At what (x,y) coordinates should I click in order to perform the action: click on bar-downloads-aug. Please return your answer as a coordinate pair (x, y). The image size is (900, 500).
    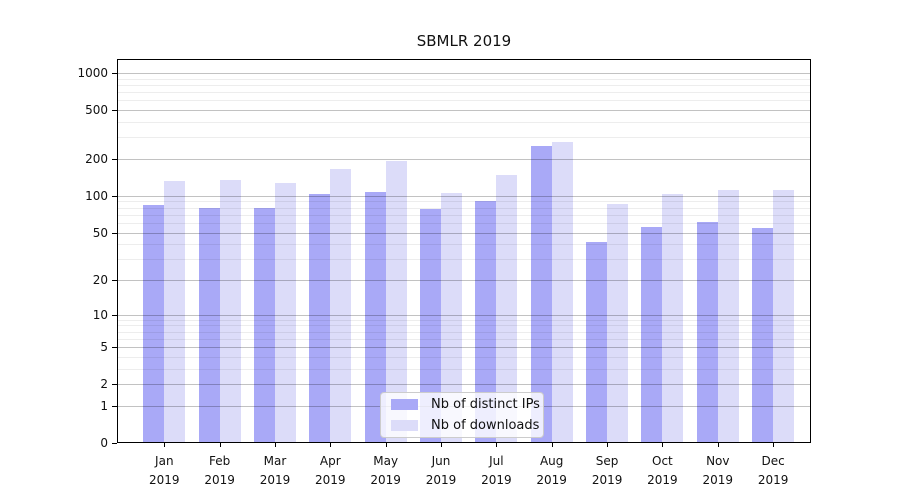
    Looking at the image, I should click on (562, 292).